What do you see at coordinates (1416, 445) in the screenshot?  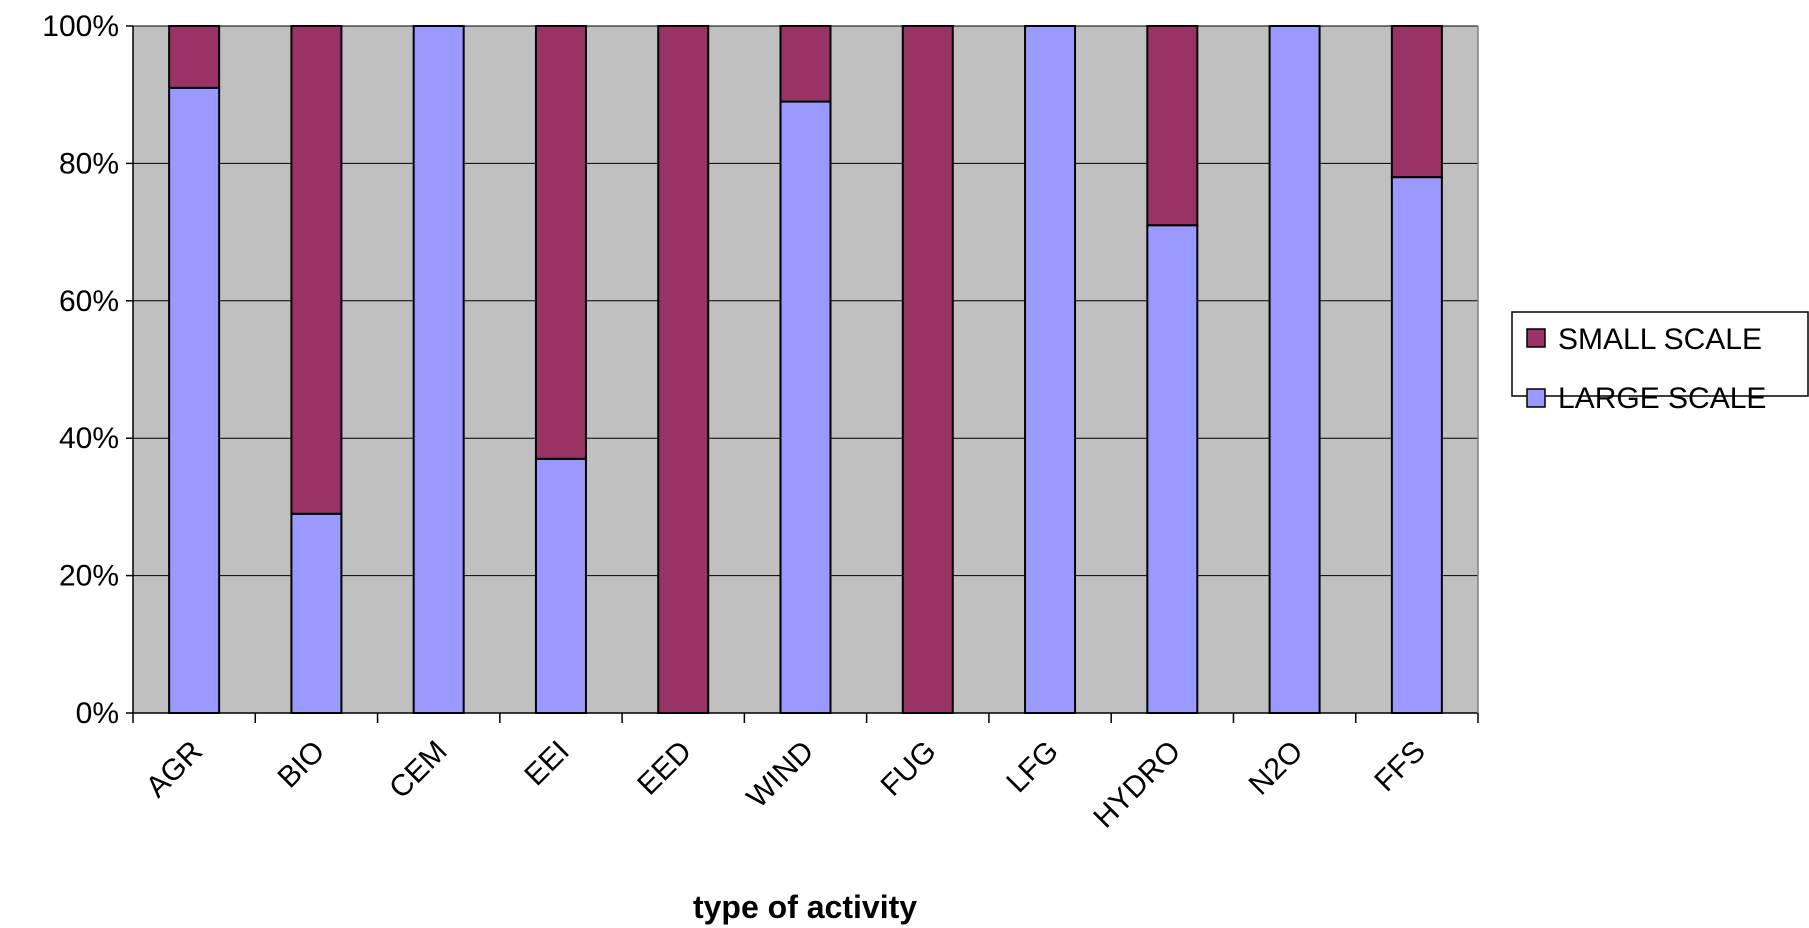 I see `bar-large-scale-ffs` at bounding box center [1416, 445].